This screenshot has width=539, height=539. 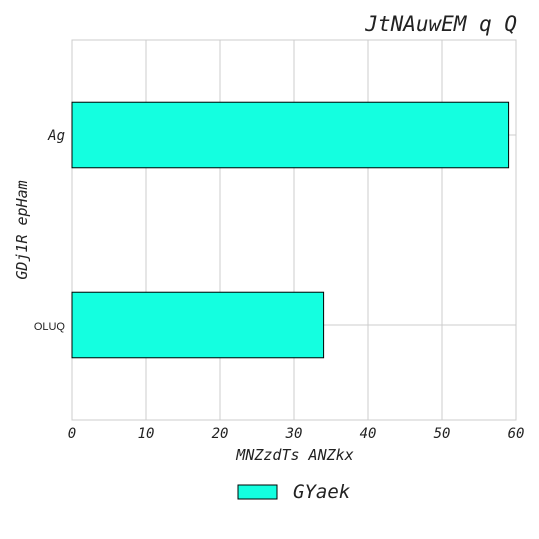 What do you see at coordinates (22, 229) in the screenshot?
I see `y-axis-label: GDj1R epHam` at bounding box center [22, 229].